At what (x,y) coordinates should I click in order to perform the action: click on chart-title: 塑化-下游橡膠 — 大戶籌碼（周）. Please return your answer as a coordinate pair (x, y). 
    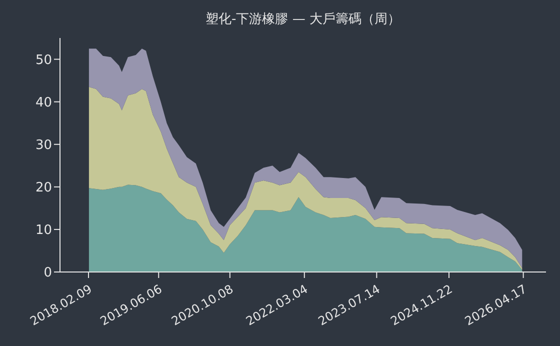
    Looking at the image, I should click on (303, 19).